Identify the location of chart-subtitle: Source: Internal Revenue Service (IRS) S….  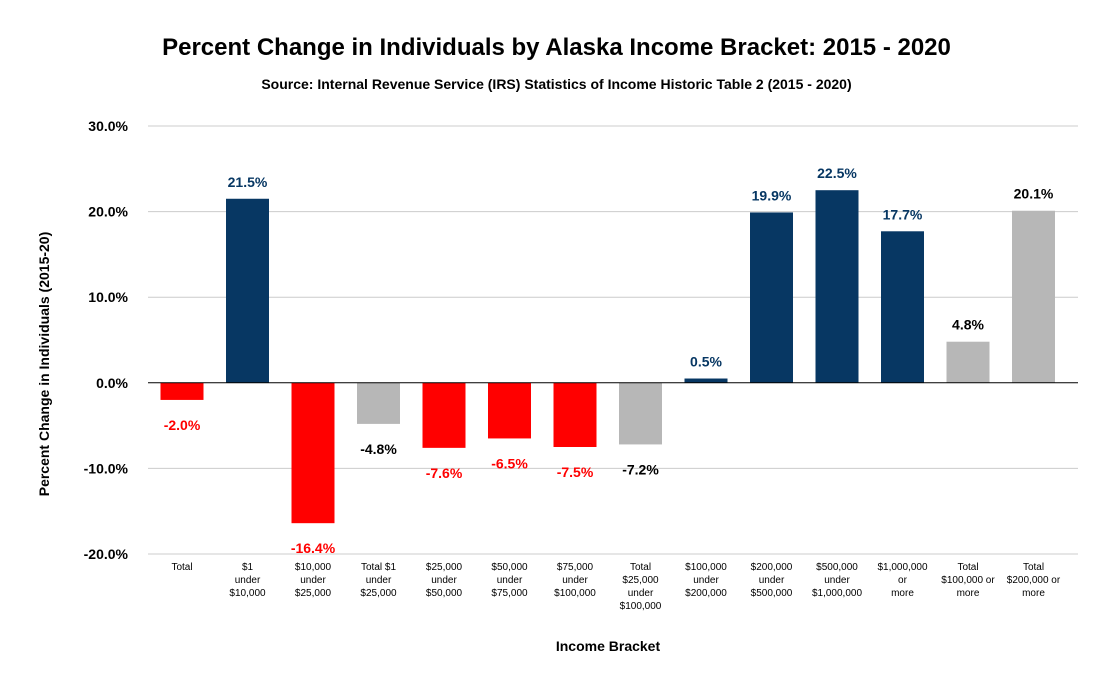
(556, 84).